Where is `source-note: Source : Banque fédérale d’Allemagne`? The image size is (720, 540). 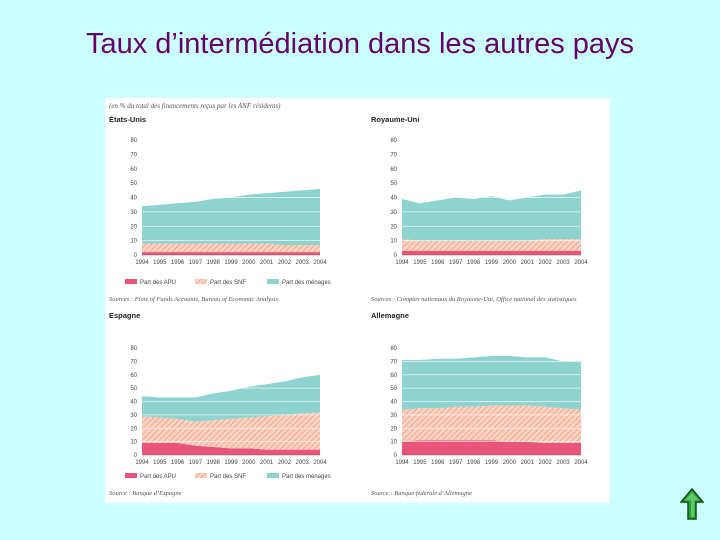 source-note: Source : Banque fédérale d’Allemagne is located at coordinates (421, 493).